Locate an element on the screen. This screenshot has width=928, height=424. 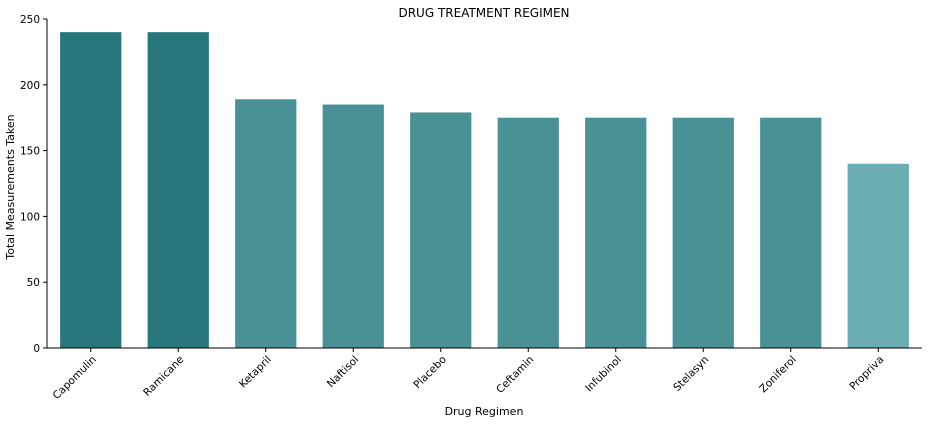
bar-ketapril is located at coordinates (266, 223).